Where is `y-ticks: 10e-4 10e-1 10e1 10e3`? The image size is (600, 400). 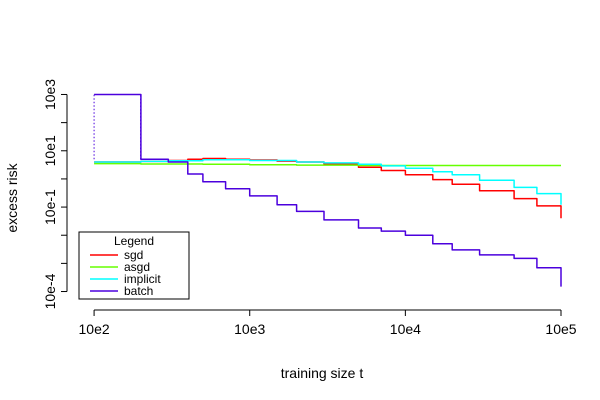 y-ticks: 10e-4 10e-1 10e1 10e3 is located at coordinates (54, 194).